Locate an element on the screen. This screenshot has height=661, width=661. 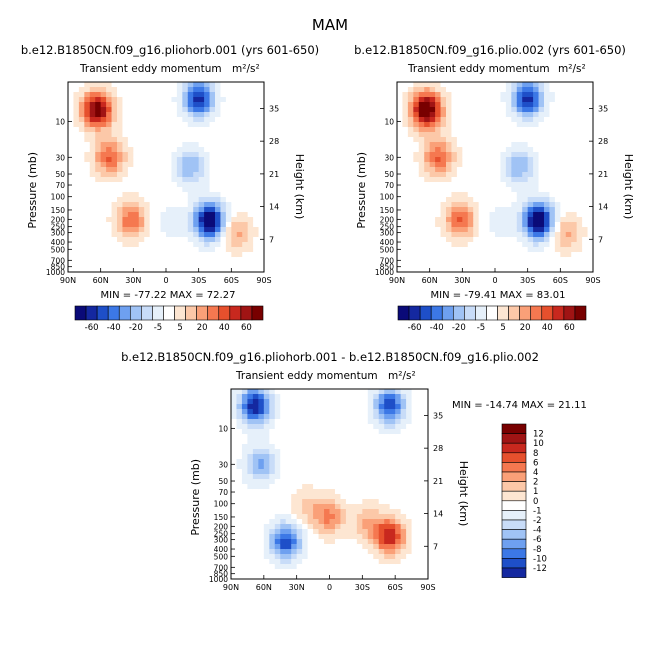
x-tick-label: 30N is located at coordinates (462, 280).